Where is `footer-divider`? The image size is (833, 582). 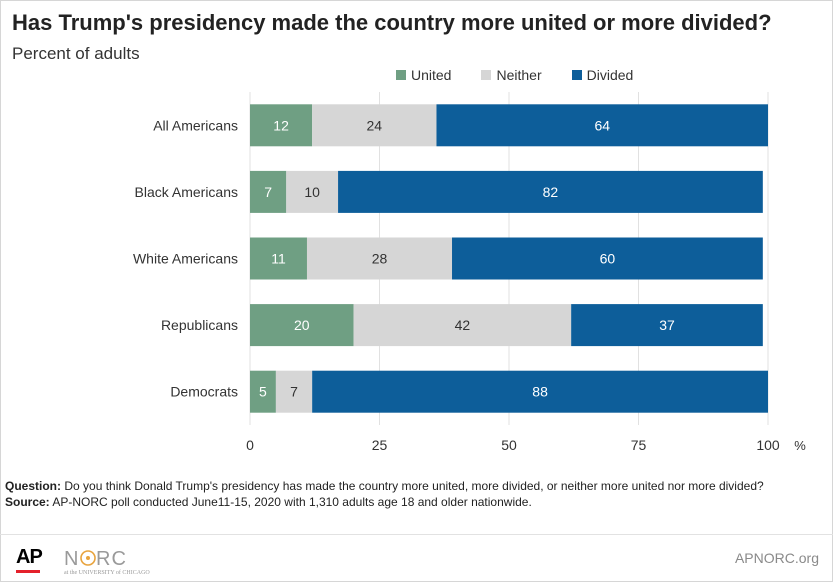 footer-divider is located at coordinates (416, 534).